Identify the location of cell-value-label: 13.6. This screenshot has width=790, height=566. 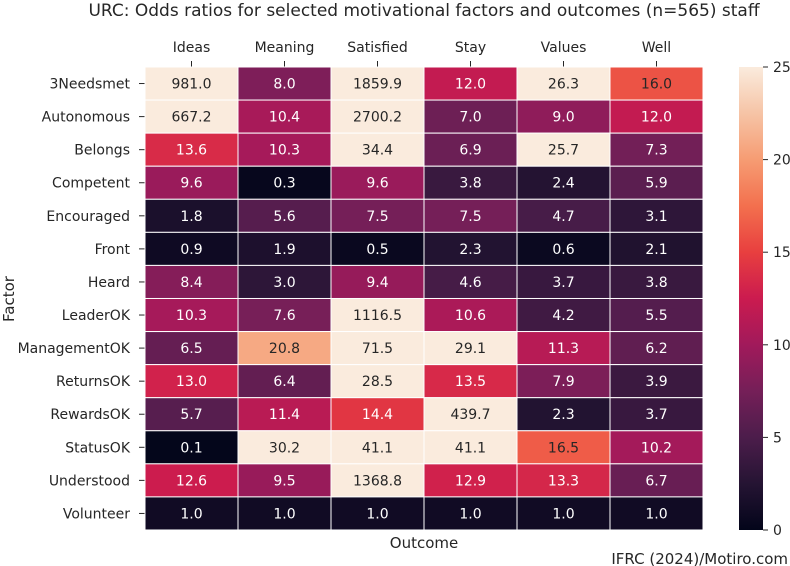
(191, 151).